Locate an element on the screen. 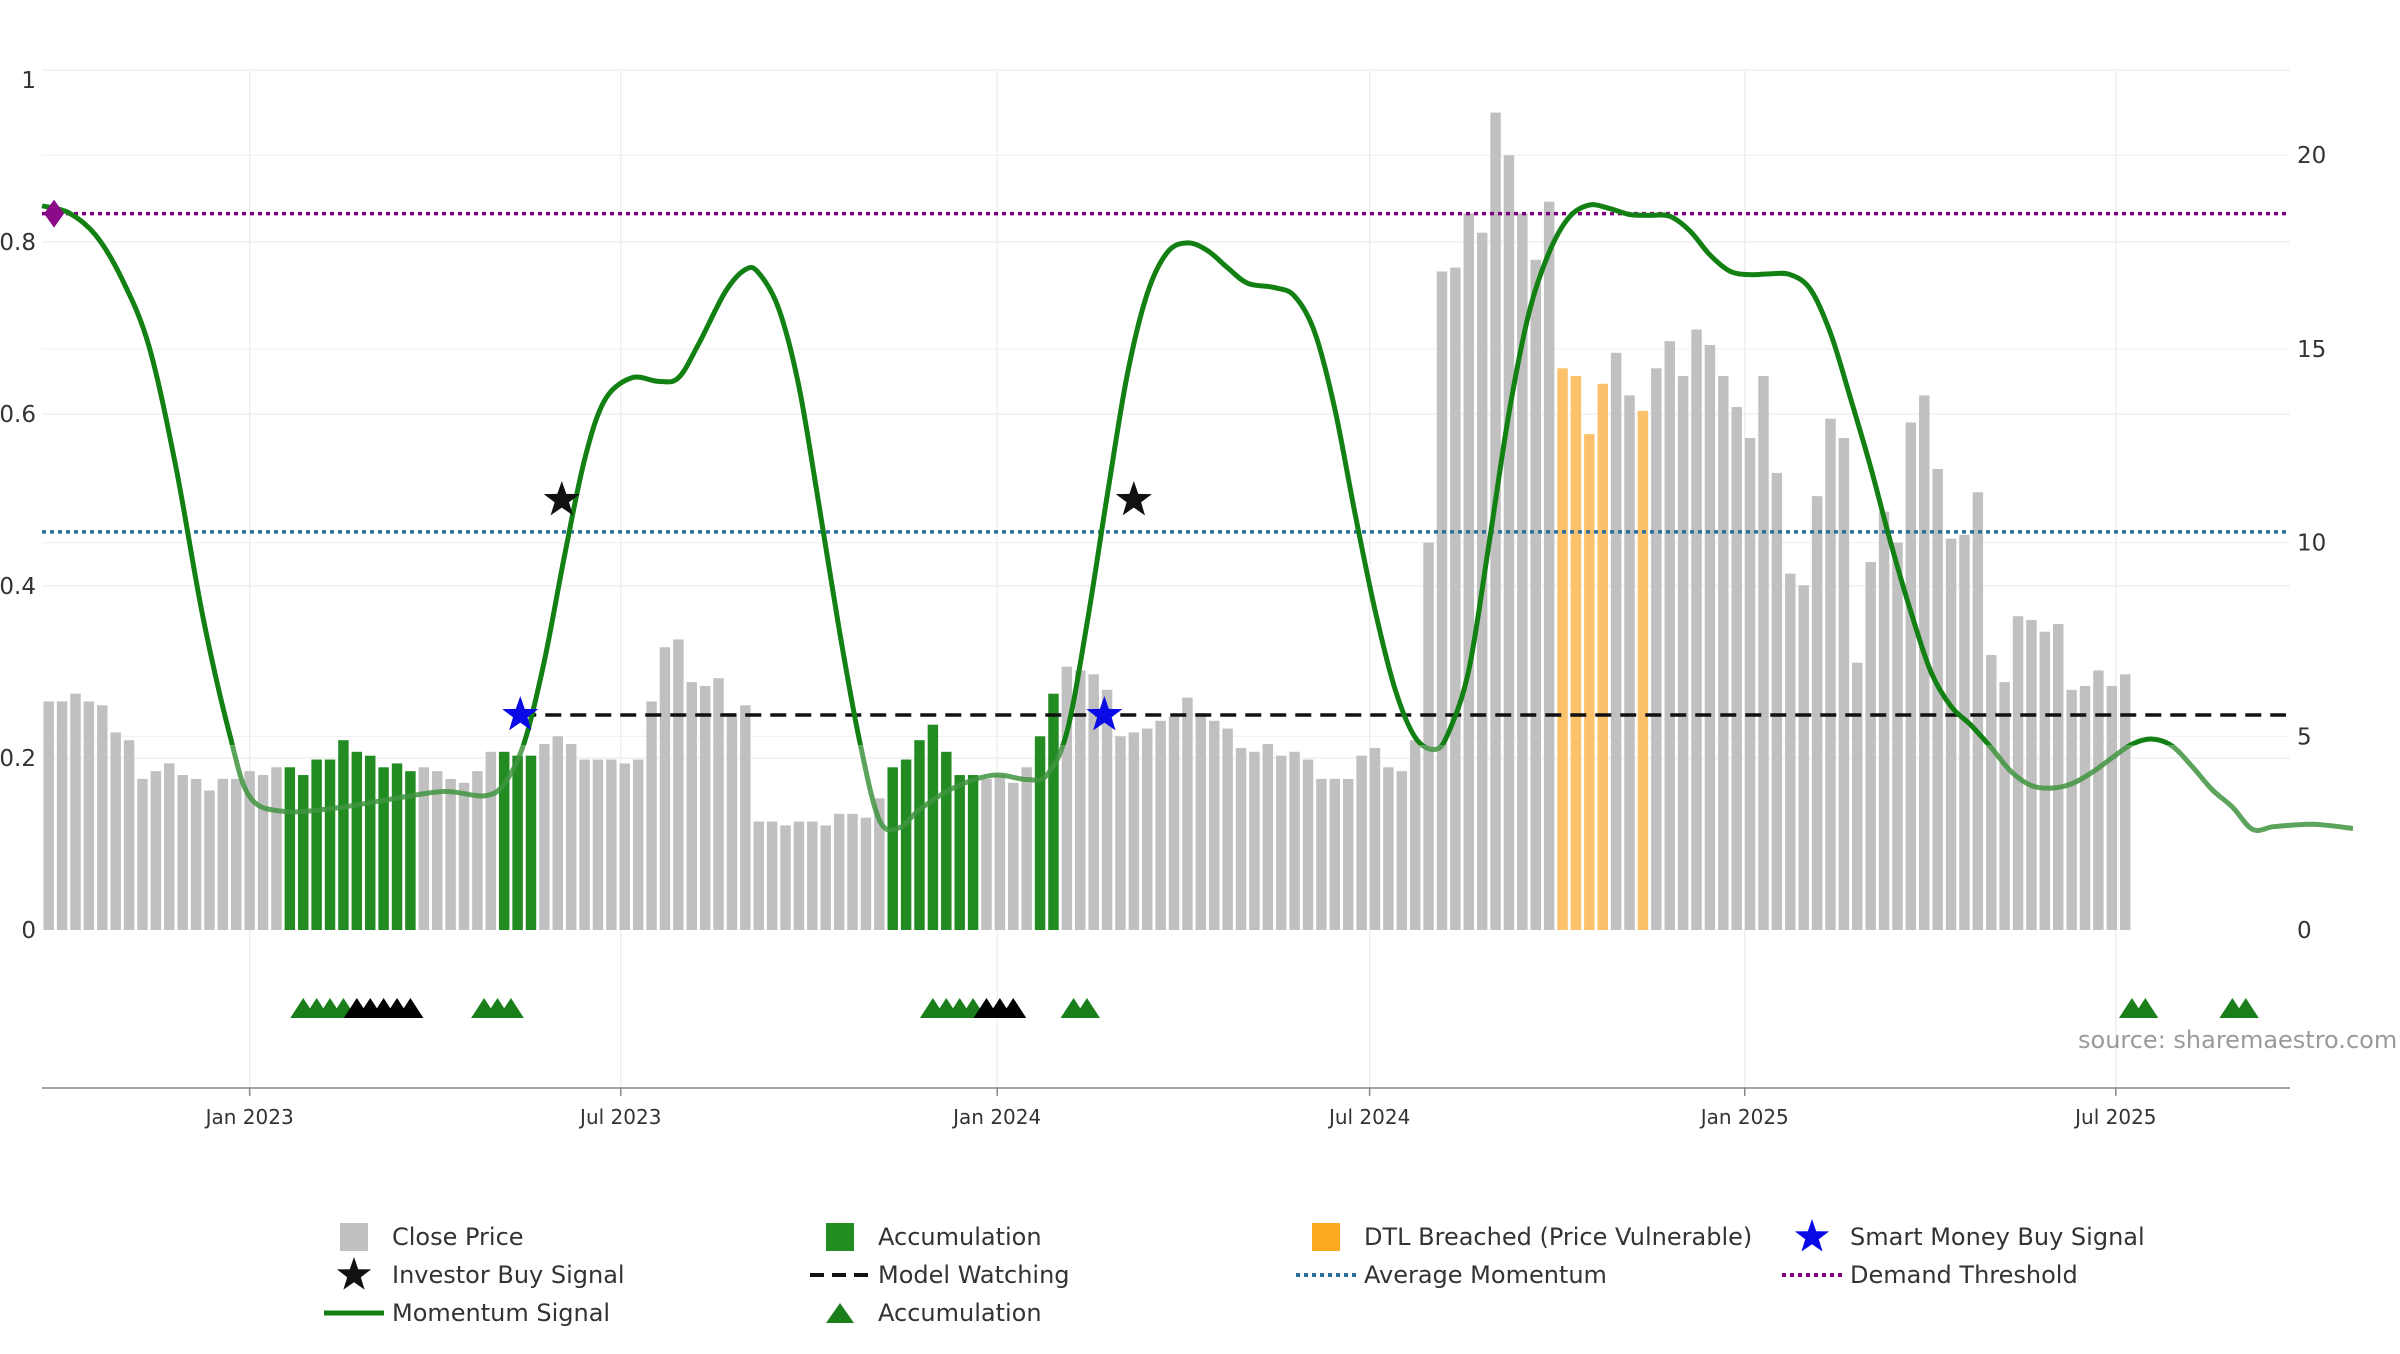  left-tick-label: 0.8 is located at coordinates (18, 243).